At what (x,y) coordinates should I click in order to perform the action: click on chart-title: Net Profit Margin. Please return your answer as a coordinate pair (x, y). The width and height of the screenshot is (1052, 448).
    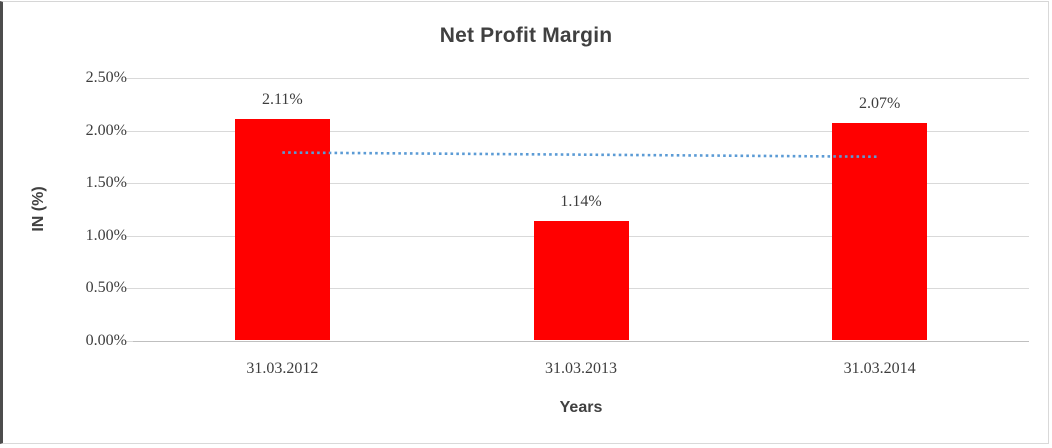
    Looking at the image, I should click on (526, 35).